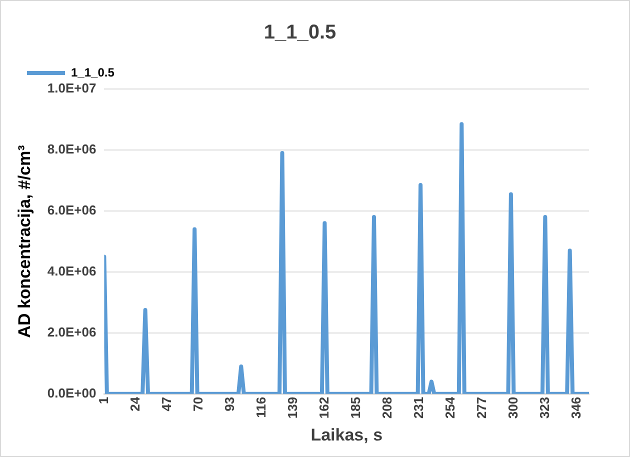 The height and width of the screenshot is (457, 630). Describe the element at coordinates (93, 72) in the screenshot. I see `legend-label: 1_1_0.5` at that location.